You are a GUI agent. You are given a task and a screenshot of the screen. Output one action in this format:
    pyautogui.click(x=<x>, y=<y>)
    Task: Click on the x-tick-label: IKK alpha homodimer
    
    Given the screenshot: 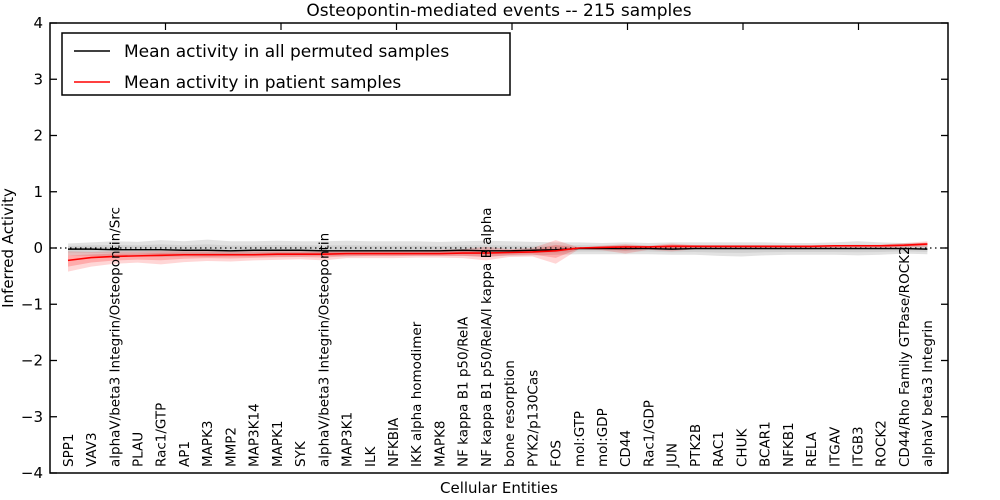 What is the action you would take?
    pyautogui.click(x=417, y=394)
    